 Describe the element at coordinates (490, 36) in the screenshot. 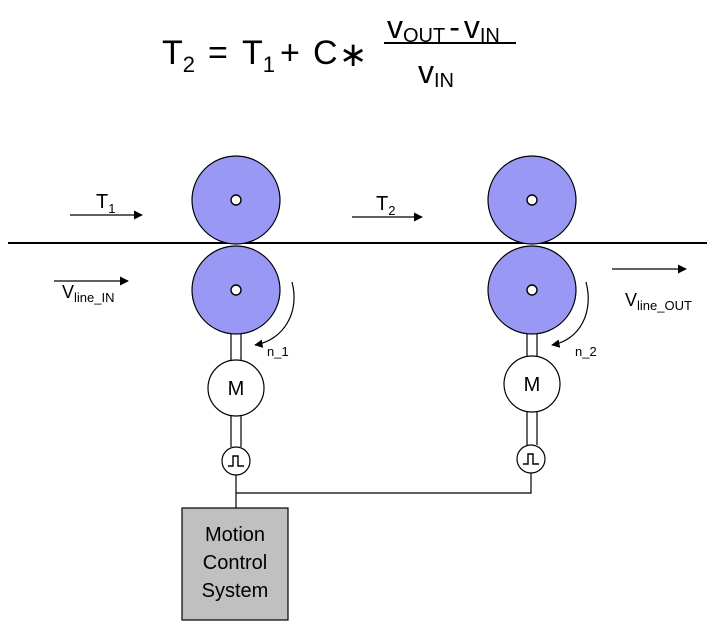

I see `formula-num-v2-sub: IN` at that location.